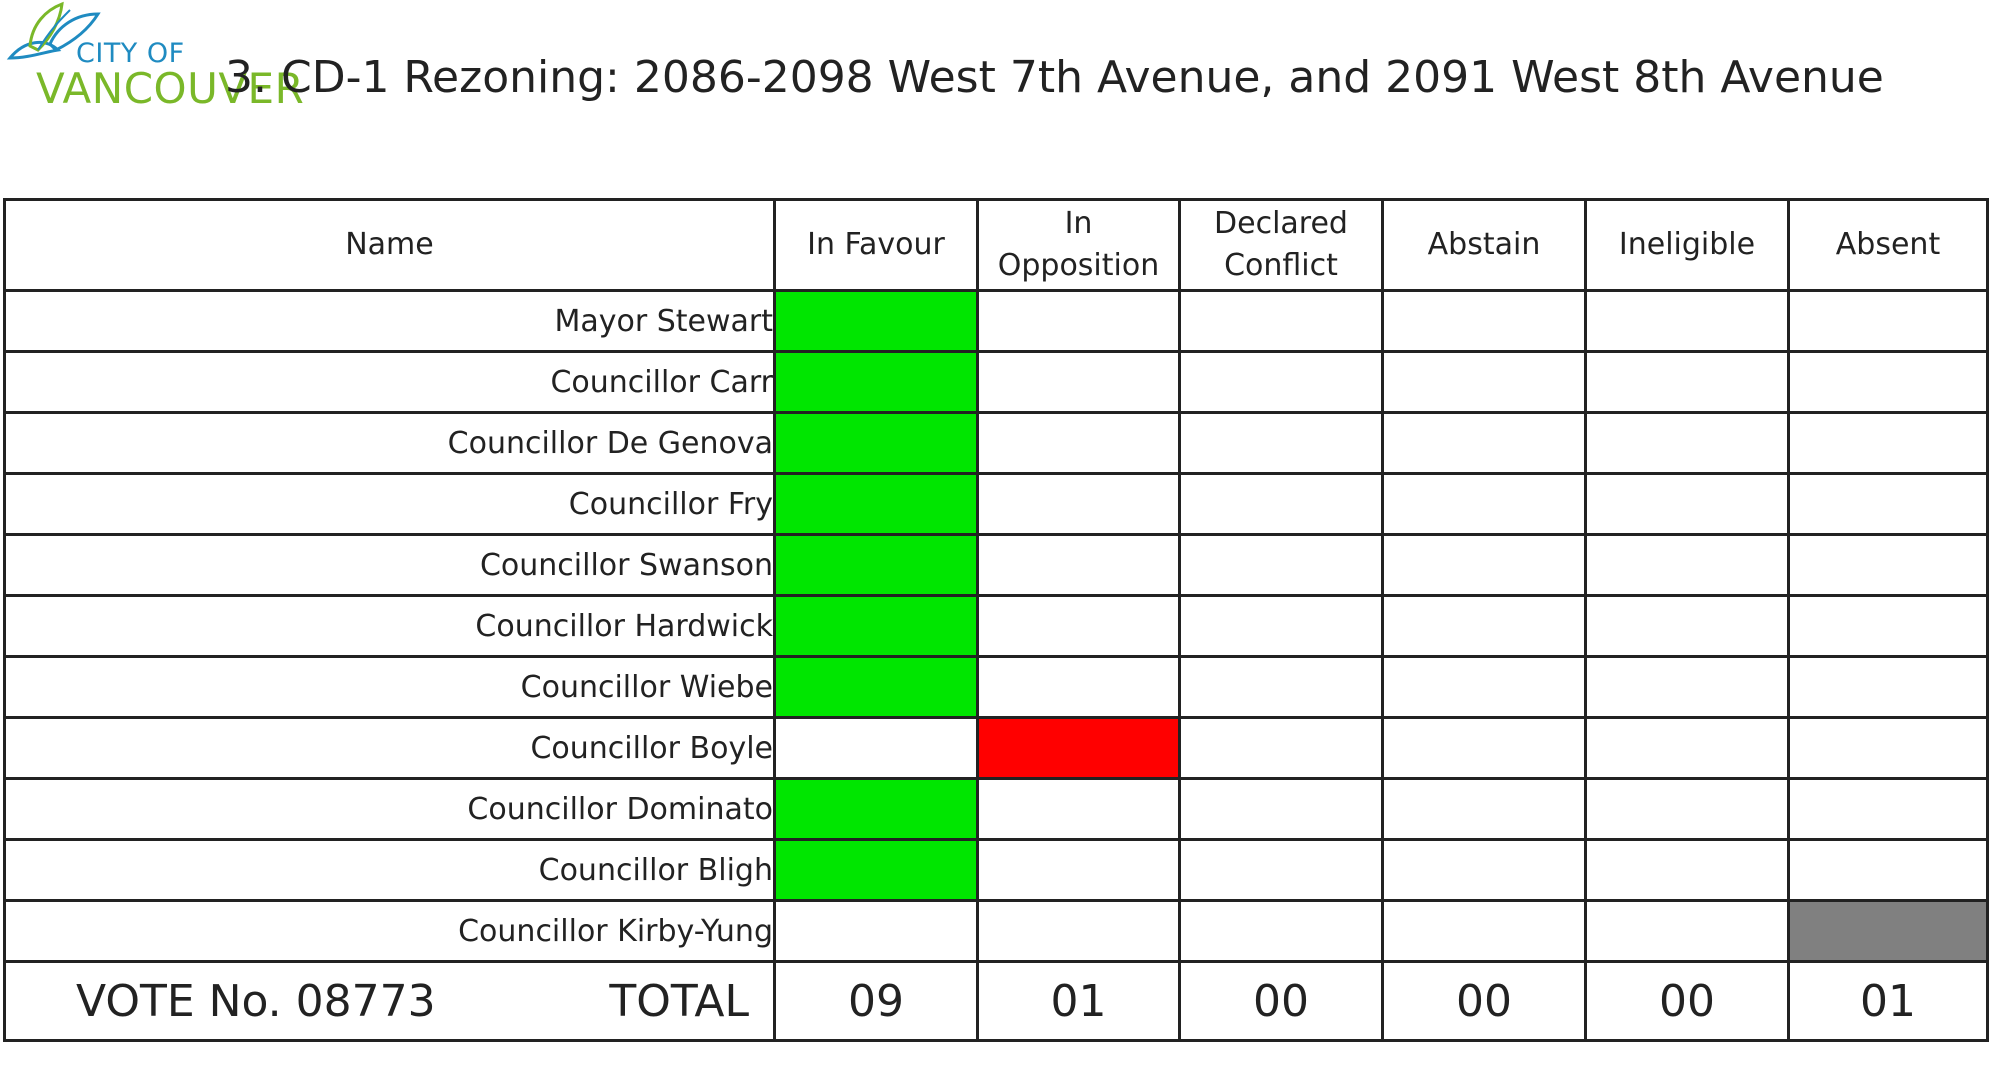 Image resolution: width=1997 pixels, height=1082 pixels. What do you see at coordinates (389, 321) in the screenshot?
I see `member-name: Mayor Stewart` at bounding box center [389, 321].